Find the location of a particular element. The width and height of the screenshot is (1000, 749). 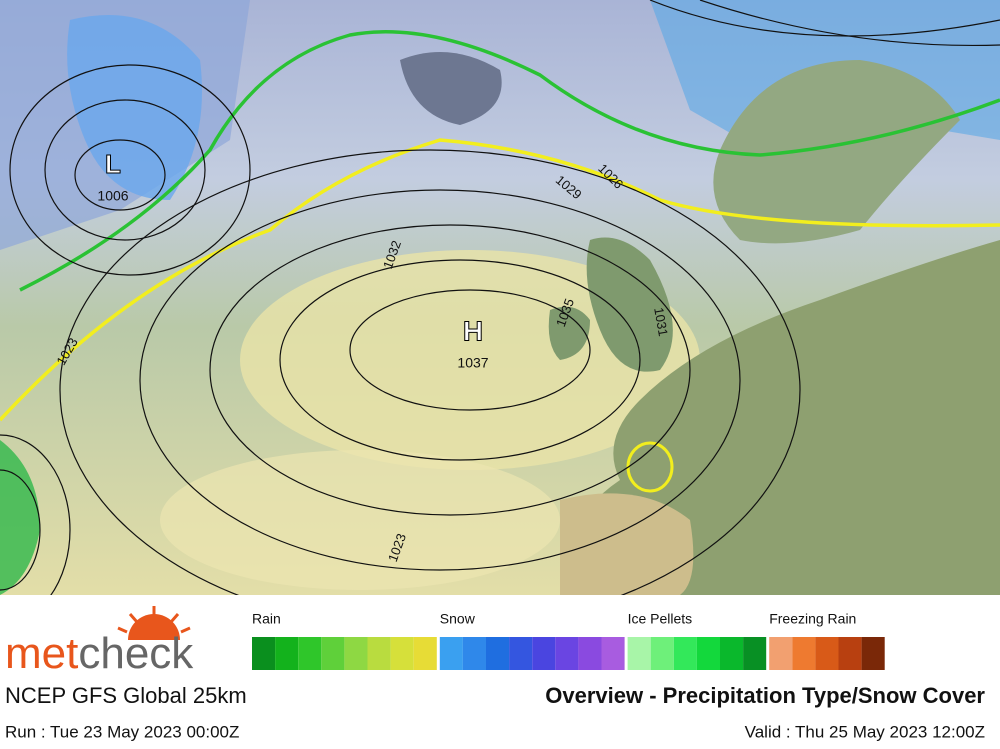

high-pressure: 1037 is located at coordinates (472, 363).